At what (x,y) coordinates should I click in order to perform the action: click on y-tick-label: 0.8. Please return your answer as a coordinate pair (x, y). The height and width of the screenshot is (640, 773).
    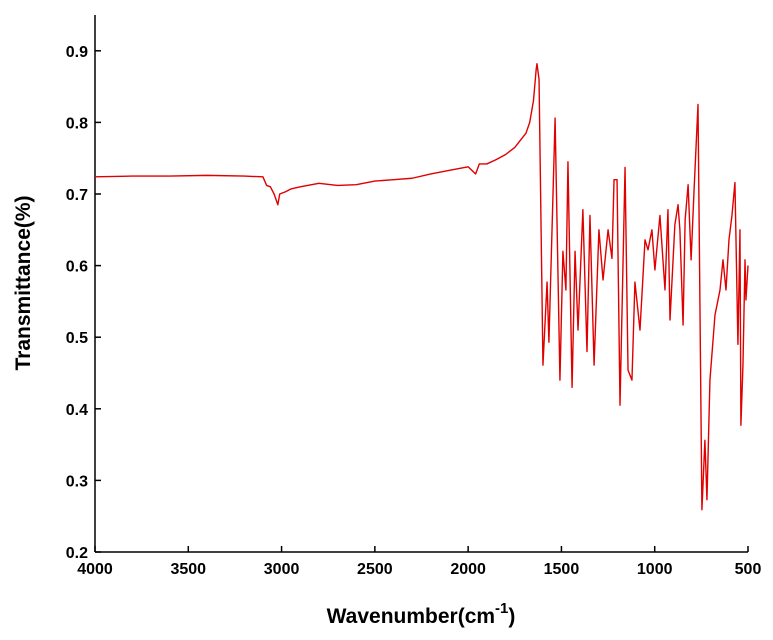
    Looking at the image, I should click on (77, 123).